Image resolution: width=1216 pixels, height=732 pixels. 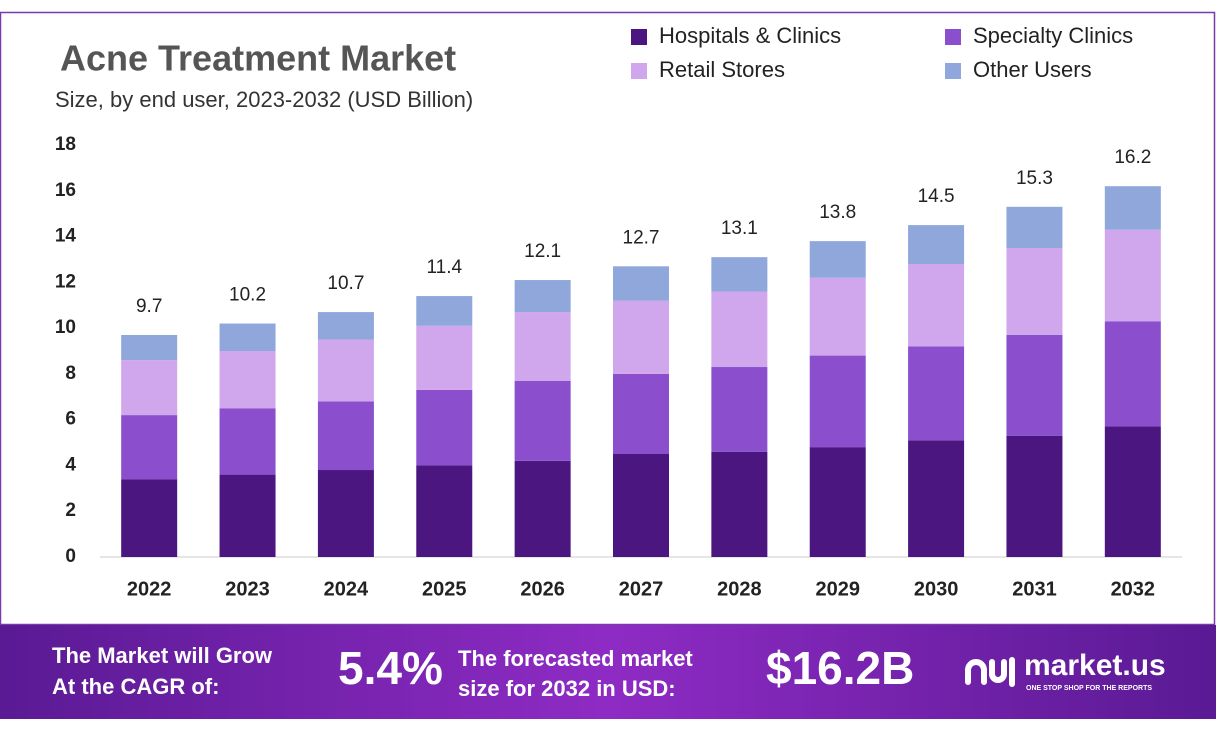 I want to click on x-tick-label: 2024, so click(x=346, y=589).